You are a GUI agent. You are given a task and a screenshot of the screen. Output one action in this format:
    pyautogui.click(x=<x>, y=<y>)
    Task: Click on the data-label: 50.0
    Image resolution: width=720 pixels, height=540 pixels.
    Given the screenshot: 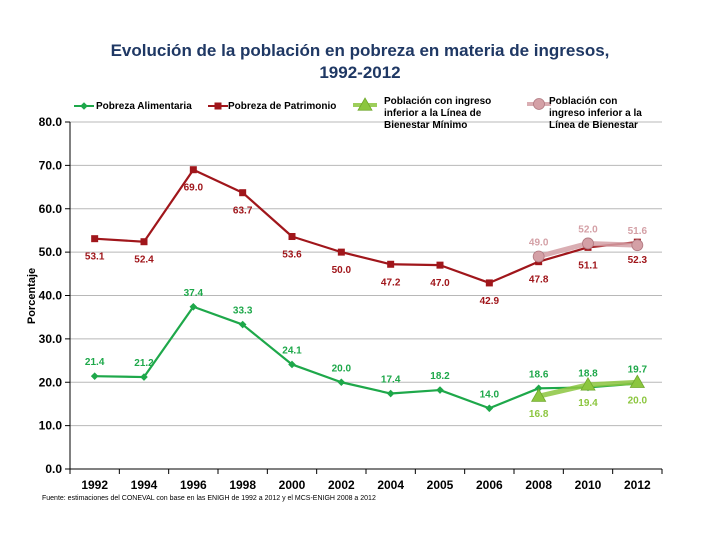 What is the action you would take?
    pyautogui.click(x=342, y=270)
    